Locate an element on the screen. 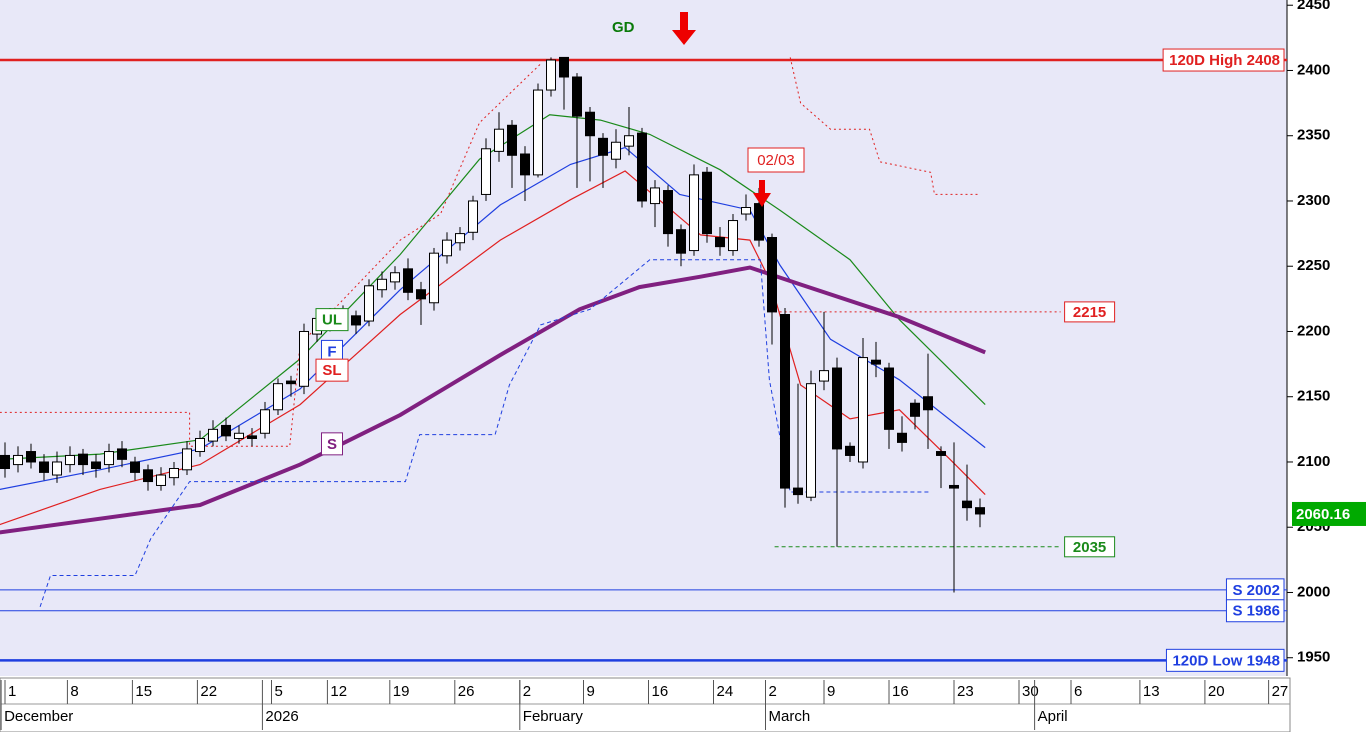  y-tick-label: 2250 is located at coordinates (1313, 265).